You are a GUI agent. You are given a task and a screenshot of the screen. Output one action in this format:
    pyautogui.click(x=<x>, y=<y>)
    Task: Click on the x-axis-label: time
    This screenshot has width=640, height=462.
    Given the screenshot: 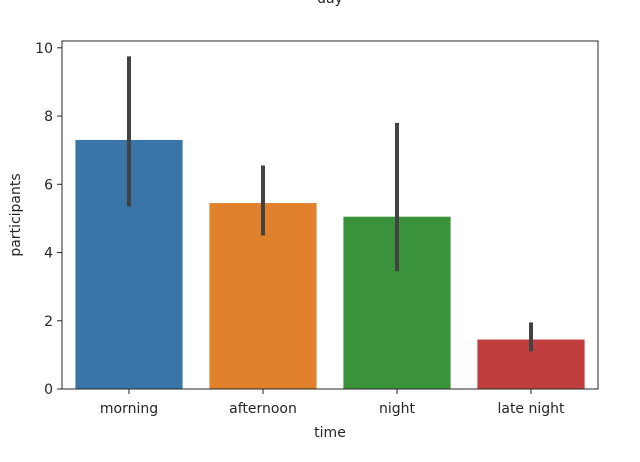 What is the action you would take?
    pyautogui.click(x=330, y=433)
    